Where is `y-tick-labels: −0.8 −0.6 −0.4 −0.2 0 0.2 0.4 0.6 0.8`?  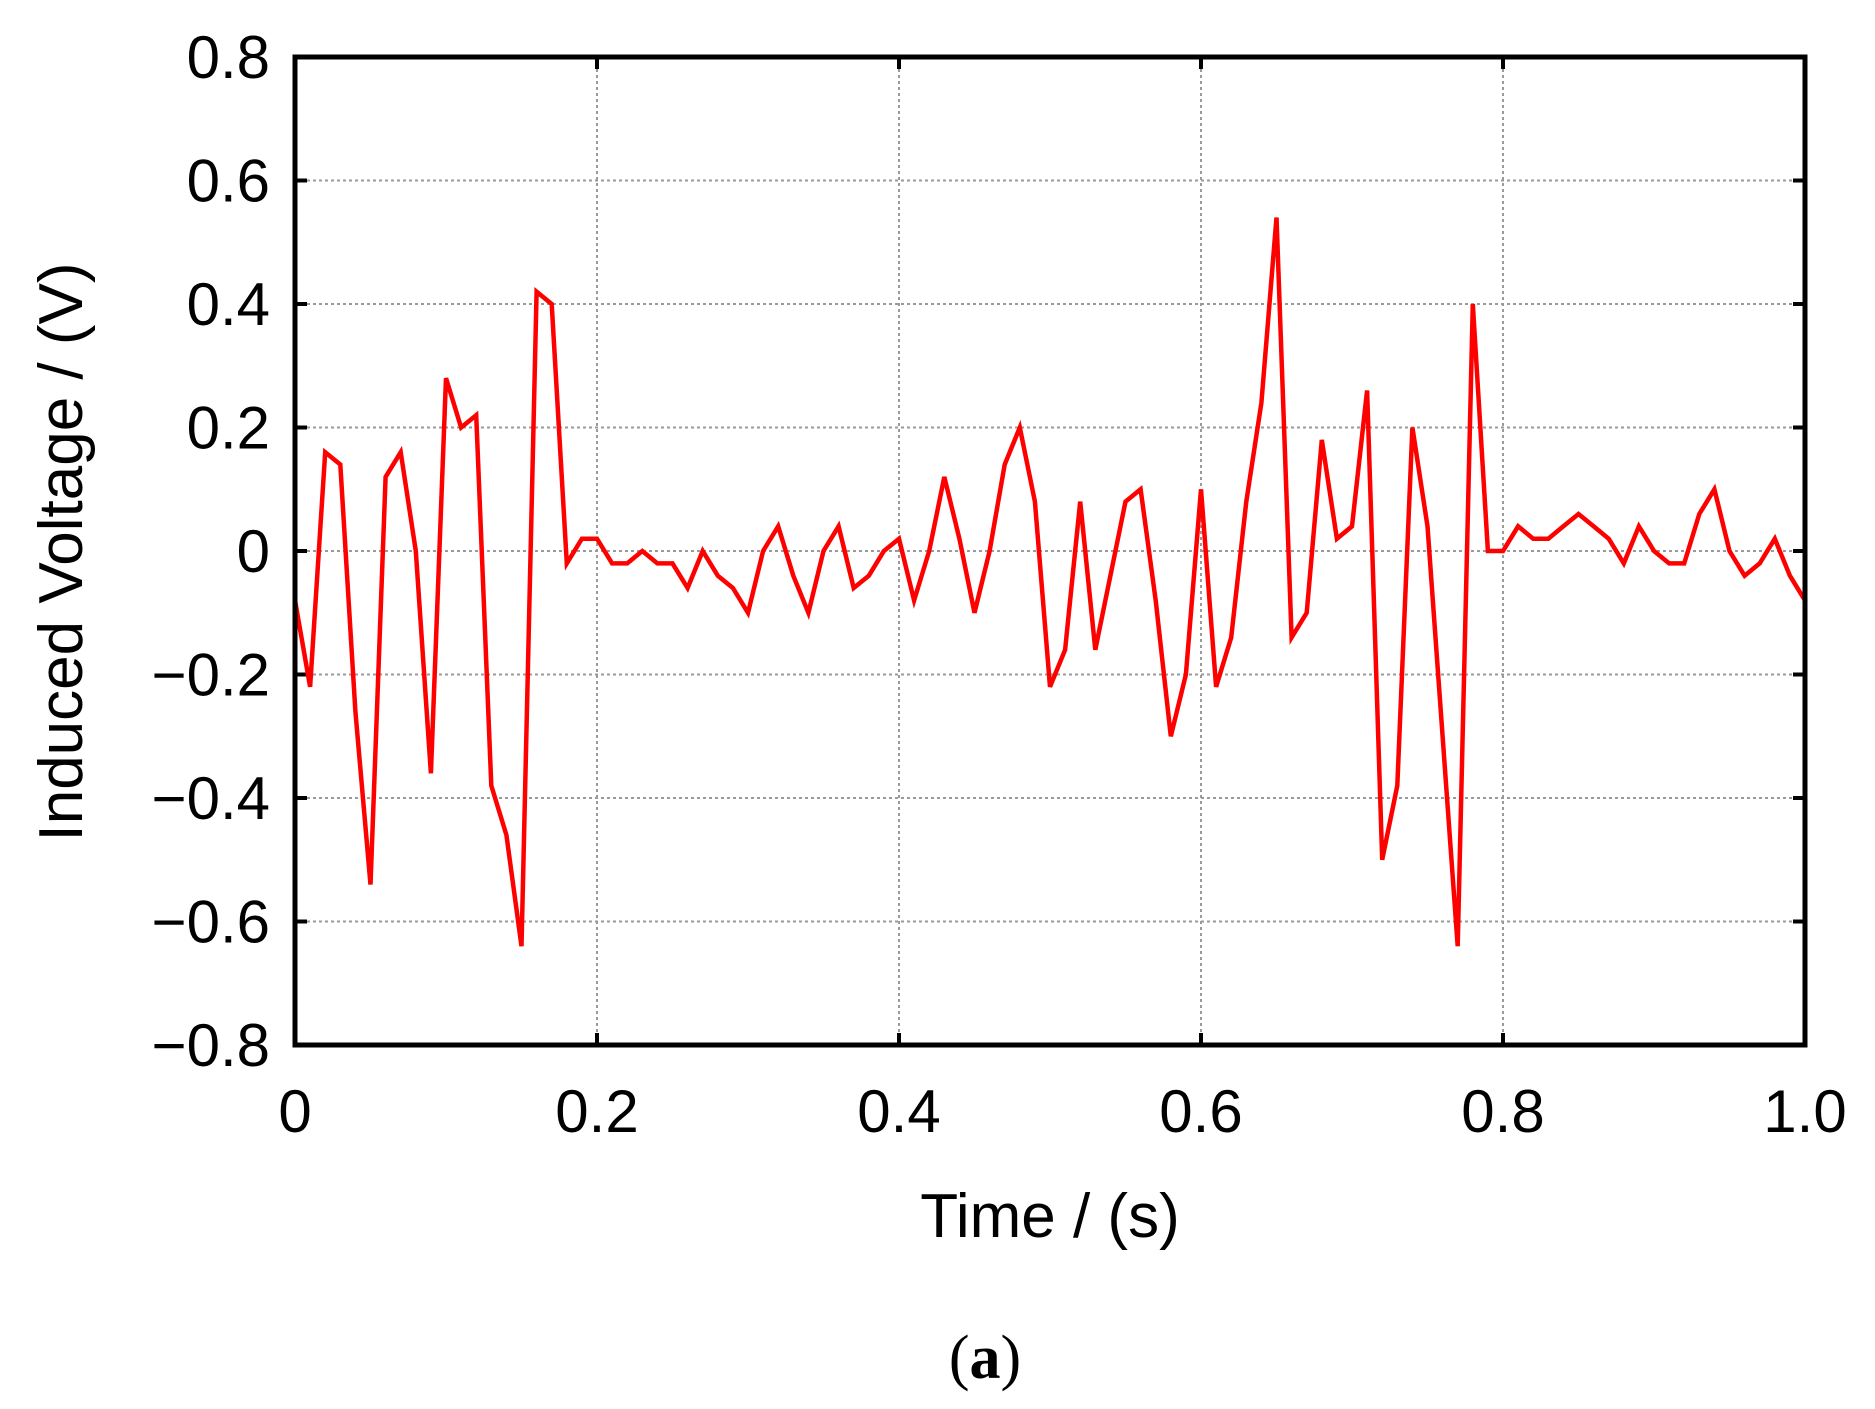
y-tick-labels: −0.8 −0.6 −0.4 −0.2 0 0.2 0.4 0.6 0.8 is located at coordinates (211, 551).